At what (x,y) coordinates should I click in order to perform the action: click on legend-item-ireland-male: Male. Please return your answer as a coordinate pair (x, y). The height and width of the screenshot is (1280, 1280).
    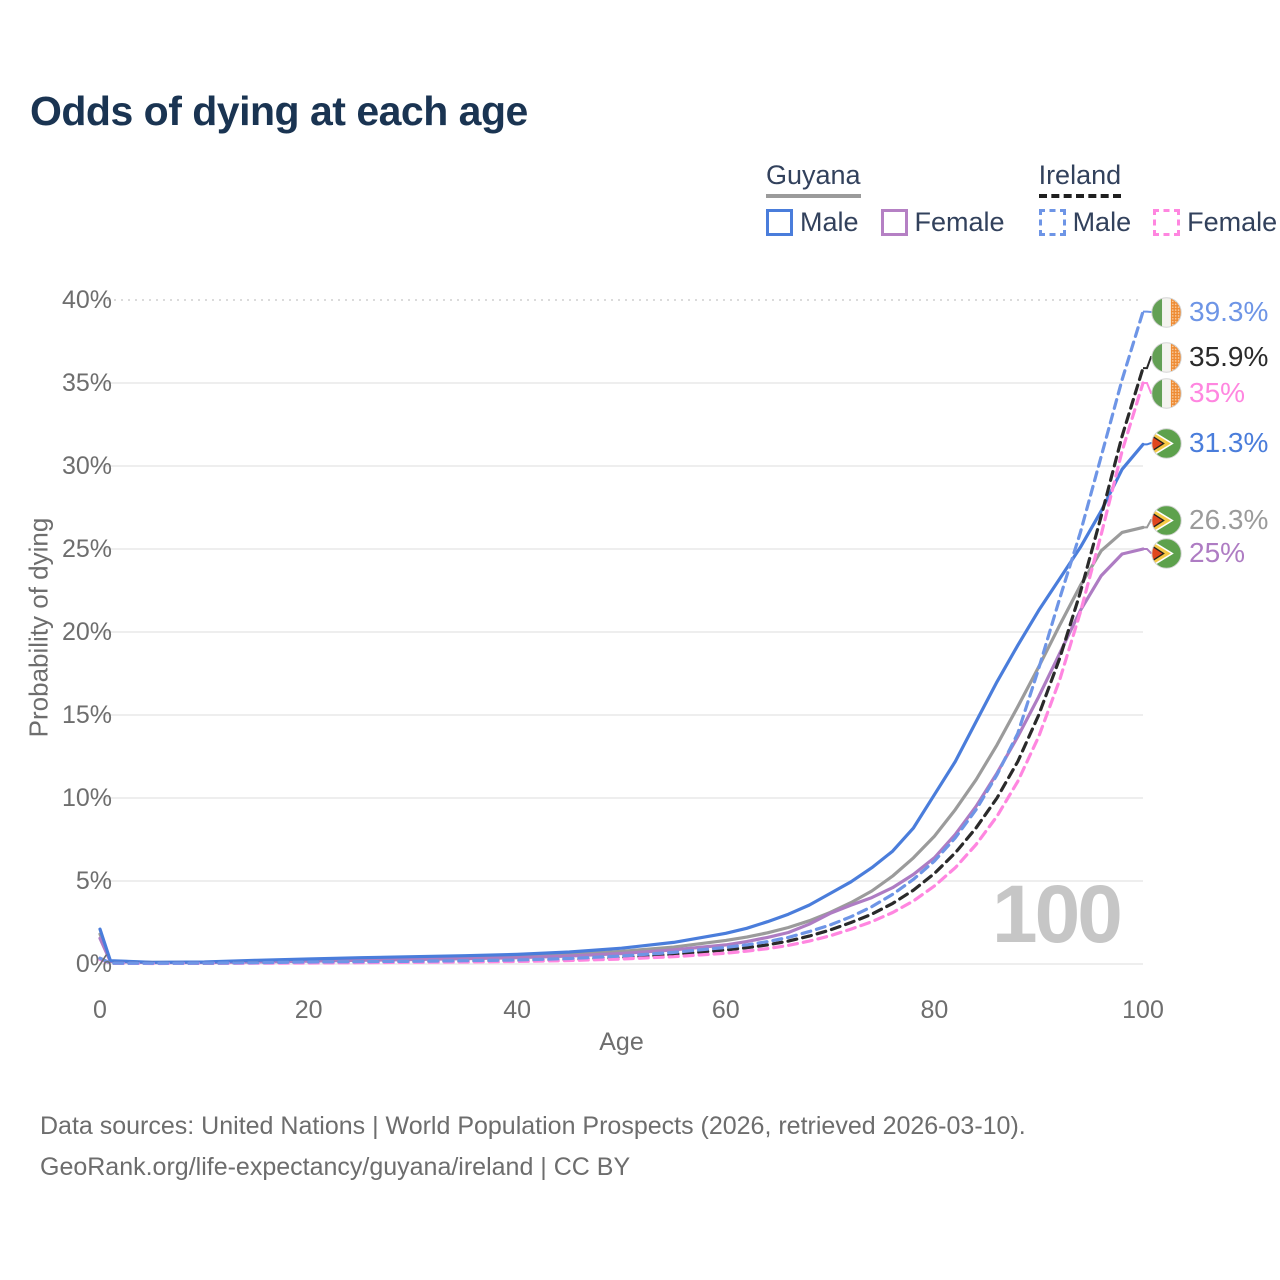
    Looking at the image, I should click on (1085, 222).